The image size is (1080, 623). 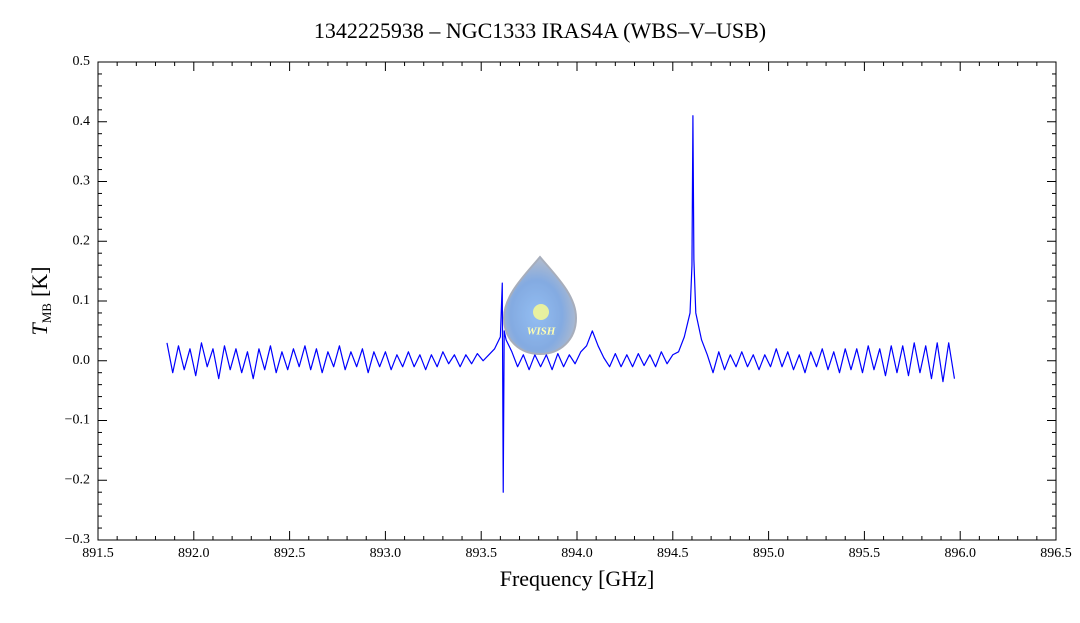 What do you see at coordinates (541, 332) in the screenshot?
I see `logo-text: WISH` at bounding box center [541, 332].